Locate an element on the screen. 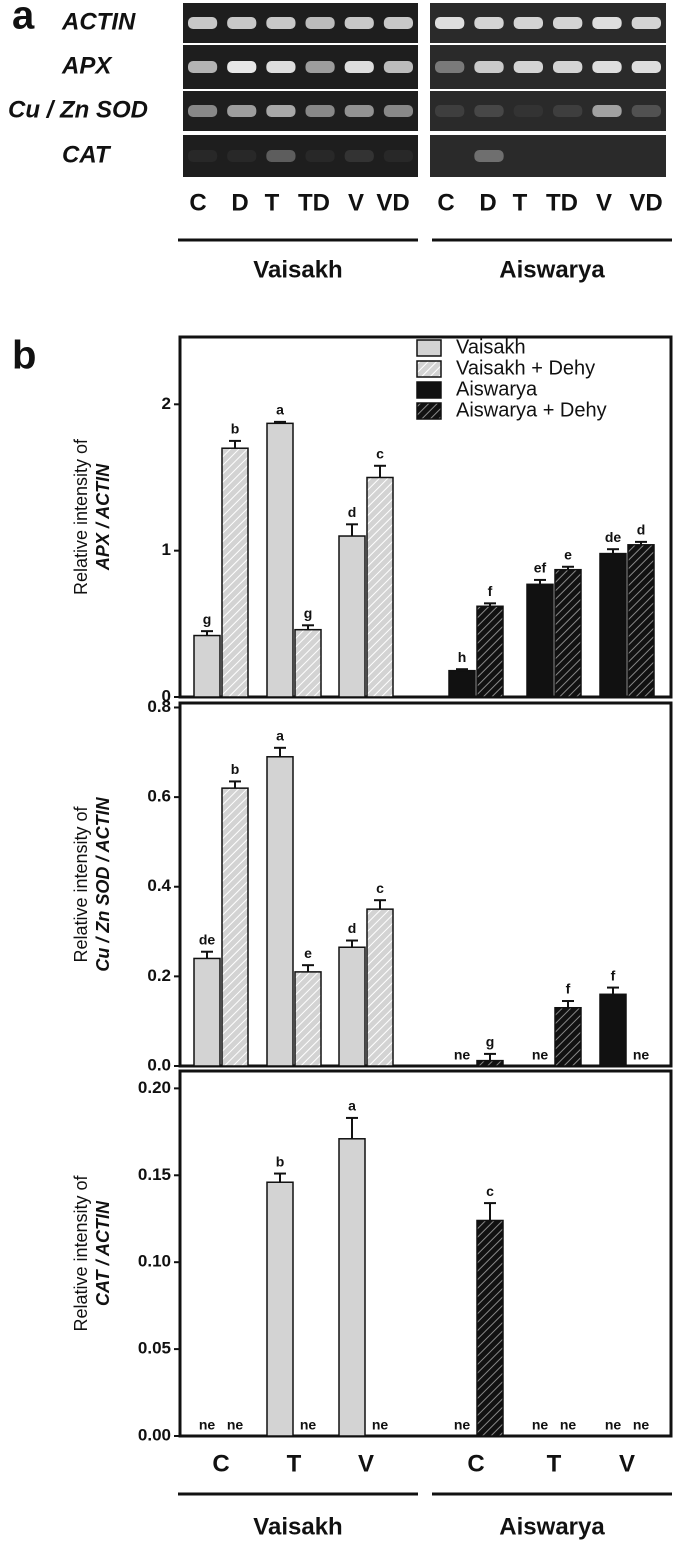  y-axis-label: Relative intensity of is located at coordinates (81, 516).